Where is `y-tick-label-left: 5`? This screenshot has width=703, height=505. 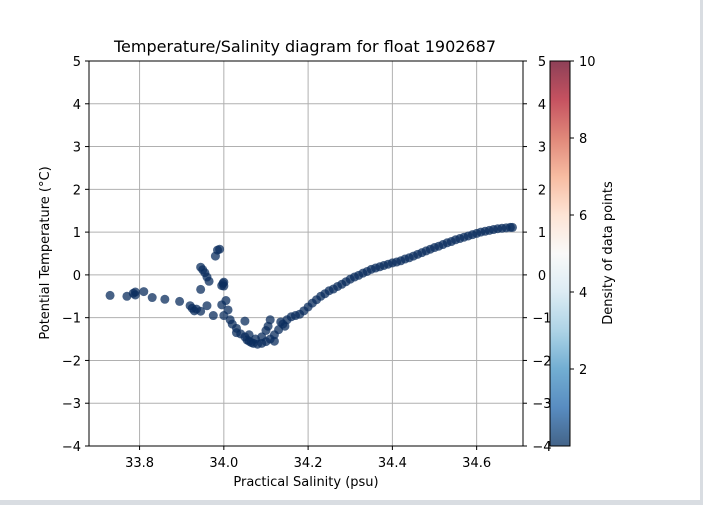
y-tick-label-left: 5 is located at coordinates (77, 62).